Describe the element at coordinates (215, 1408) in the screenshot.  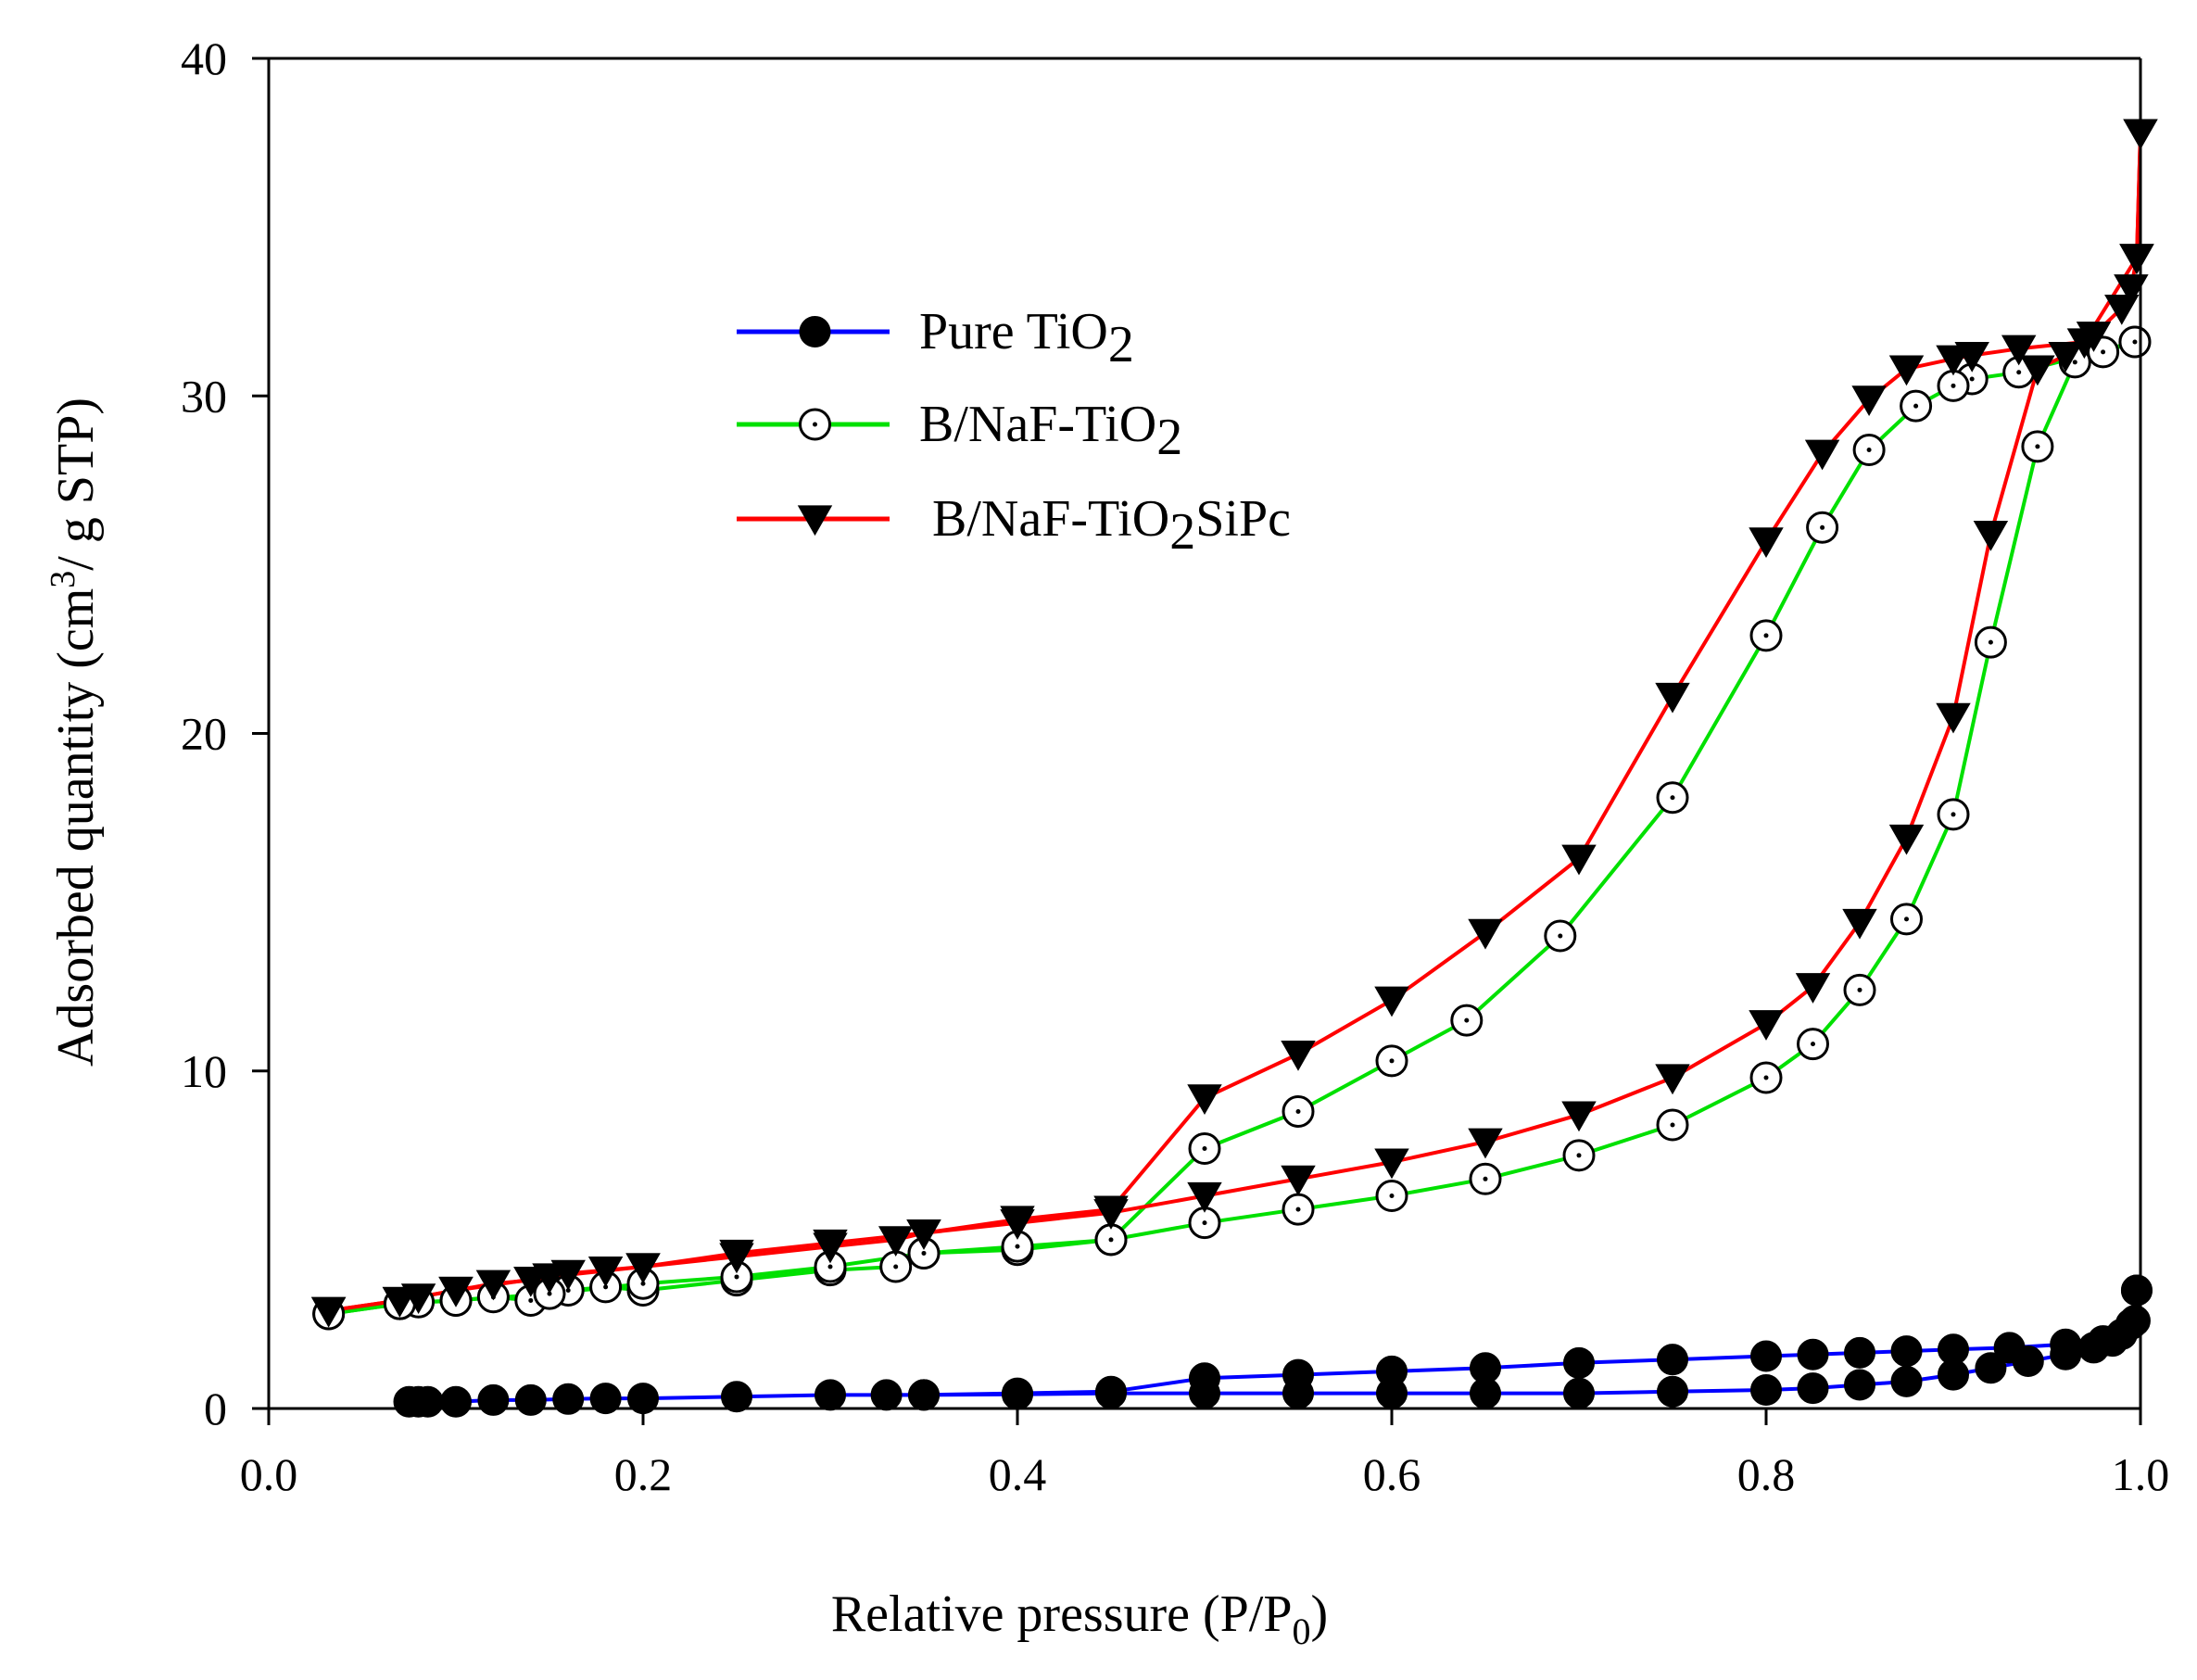
I see `y-tick-label: 0` at that location.